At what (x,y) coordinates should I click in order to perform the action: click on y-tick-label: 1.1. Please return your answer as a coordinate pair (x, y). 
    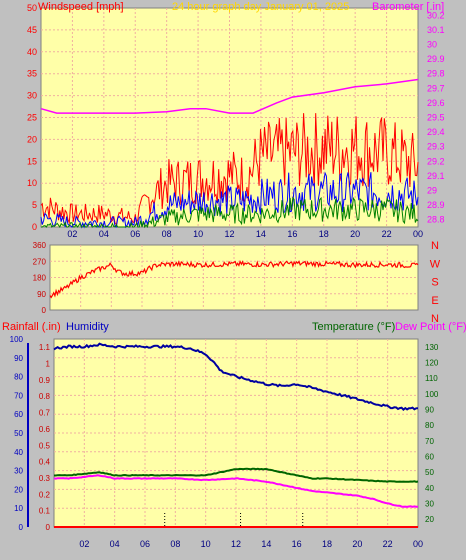
    Looking at the image, I should click on (45, 347).